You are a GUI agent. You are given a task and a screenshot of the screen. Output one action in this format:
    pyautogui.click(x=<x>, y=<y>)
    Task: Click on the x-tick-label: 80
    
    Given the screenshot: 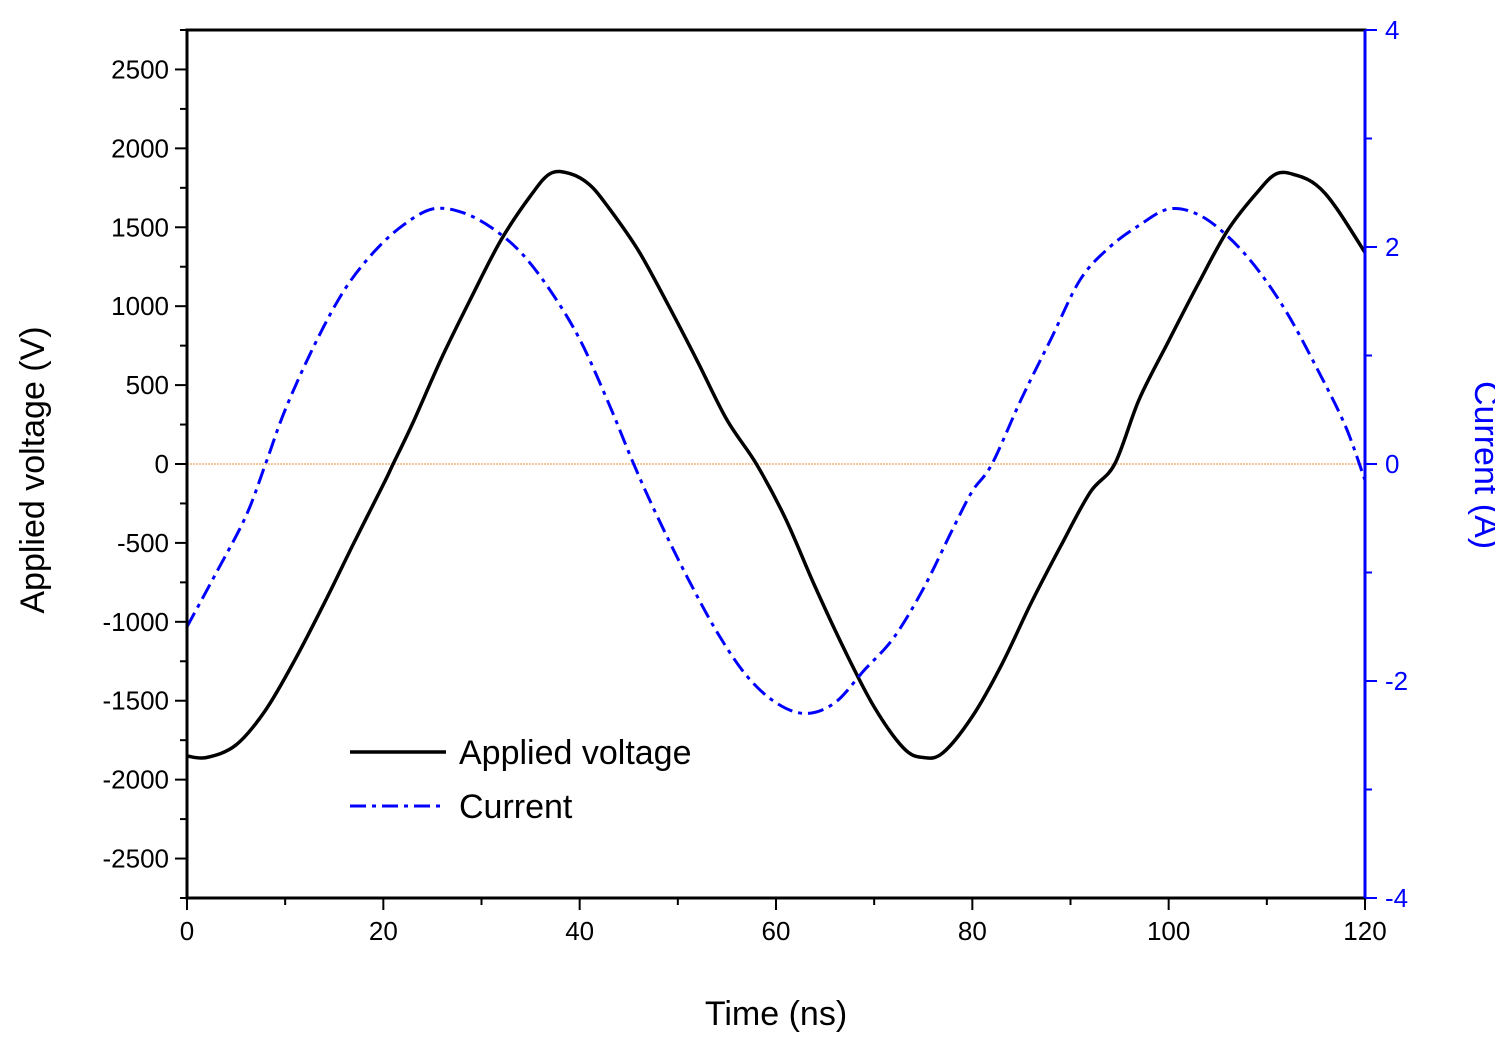 What is the action you would take?
    pyautogui.click(x=972, y=931)
    